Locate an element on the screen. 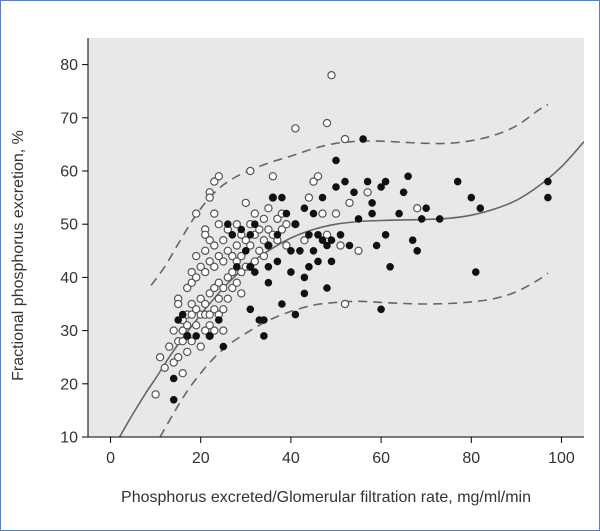  x-tick-label: 40 is located at coordinates (291, 458).